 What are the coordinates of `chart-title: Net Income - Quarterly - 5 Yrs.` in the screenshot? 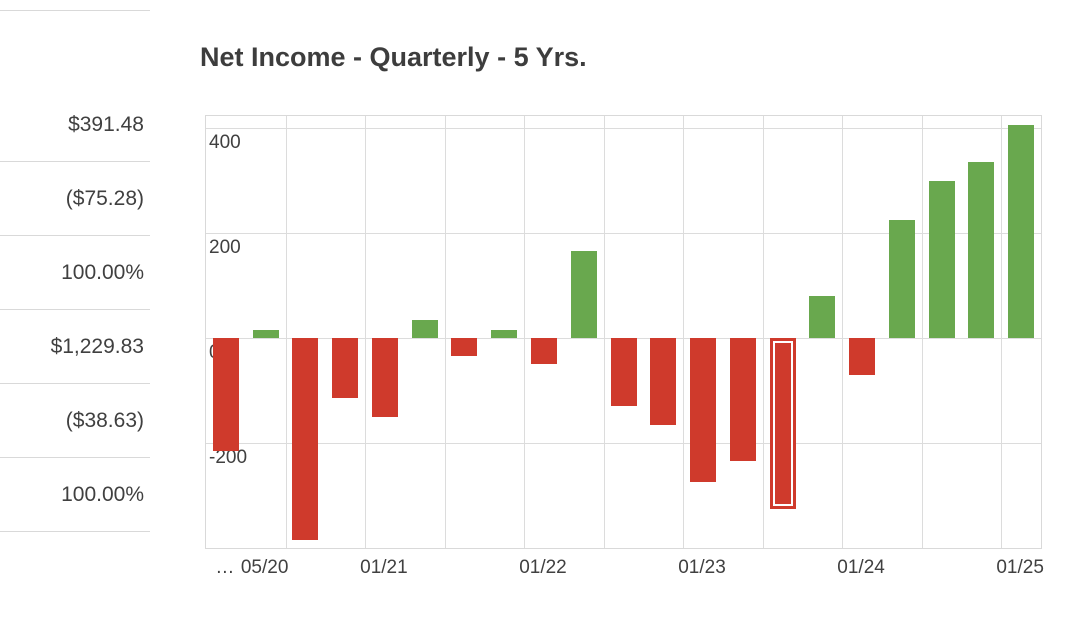 It's located at (393, 57).